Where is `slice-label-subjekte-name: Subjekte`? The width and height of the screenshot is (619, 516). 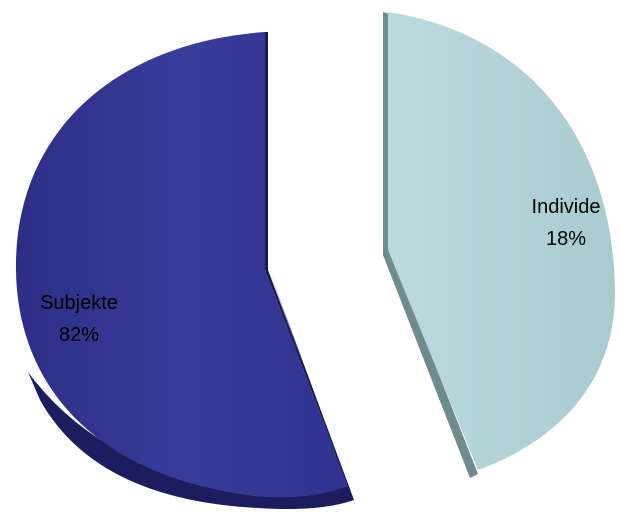
slice-label-subjekte-name: Subjekte is located at coordinates (79, 303).